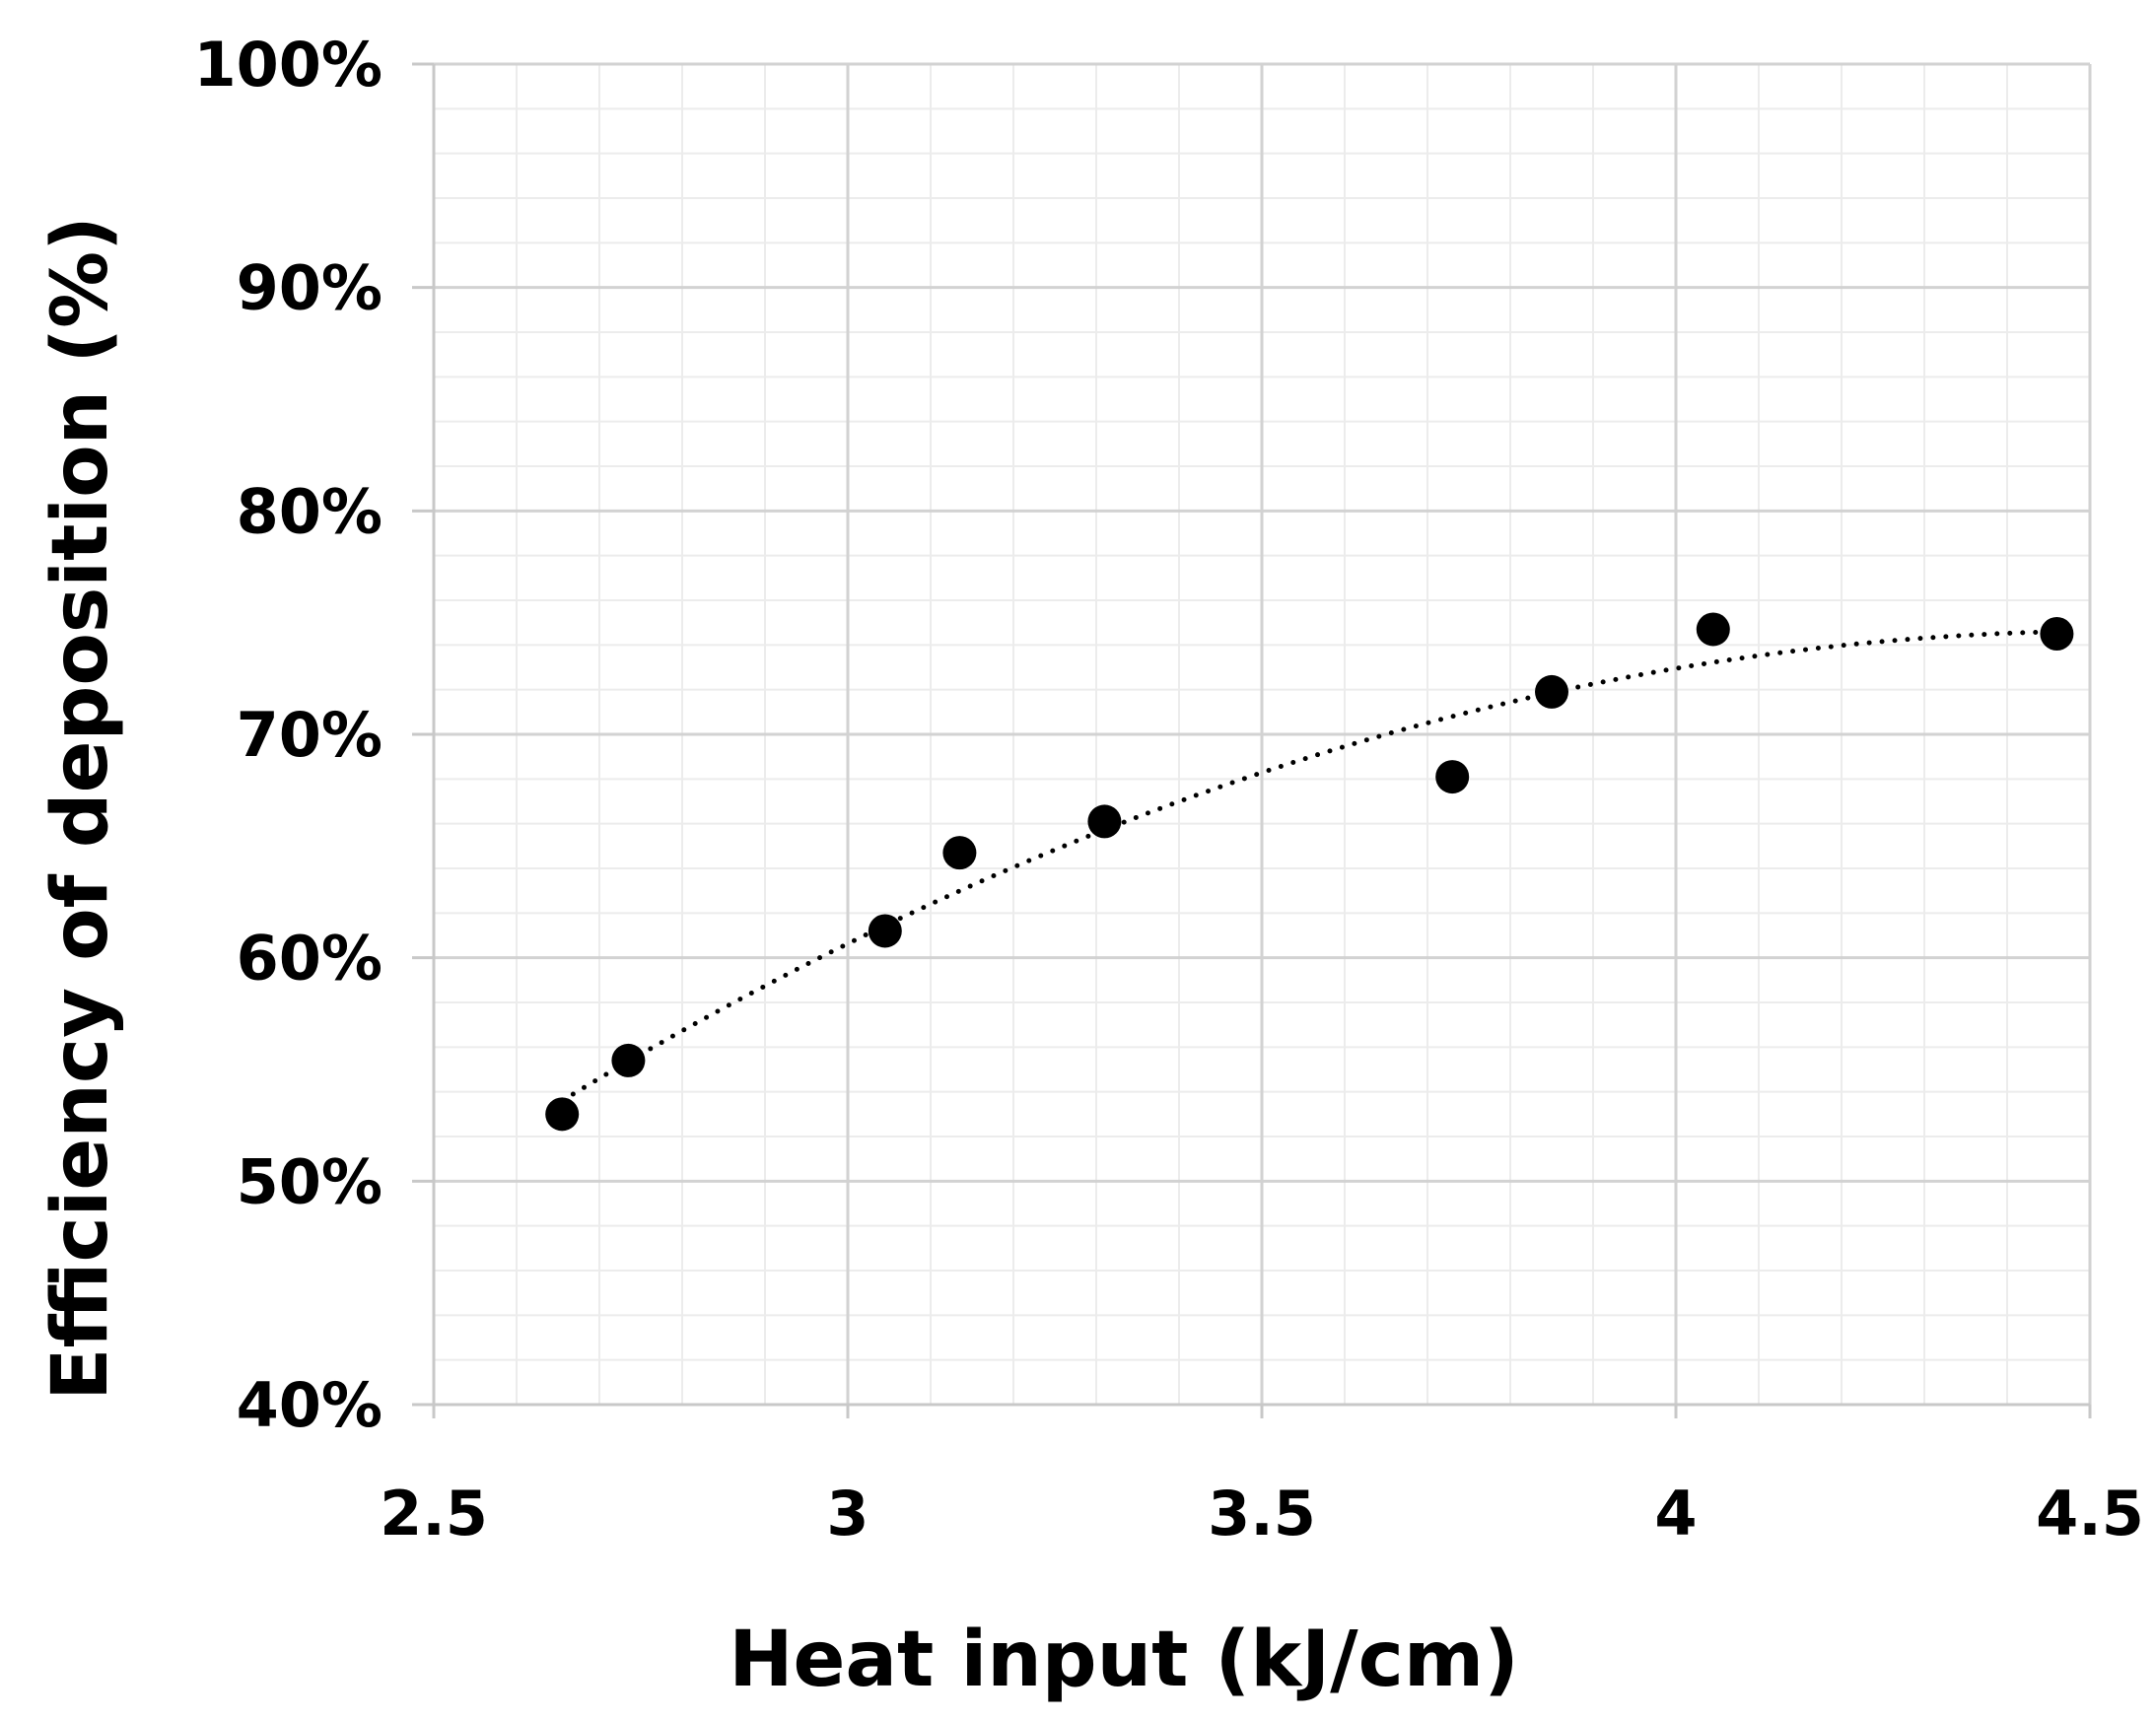 The height and width of the screenshot is (1721, 2156). I want to click on y-tick-labels: 40% 50% 60% 70% 80% 90% 100%, so click(288, 735).